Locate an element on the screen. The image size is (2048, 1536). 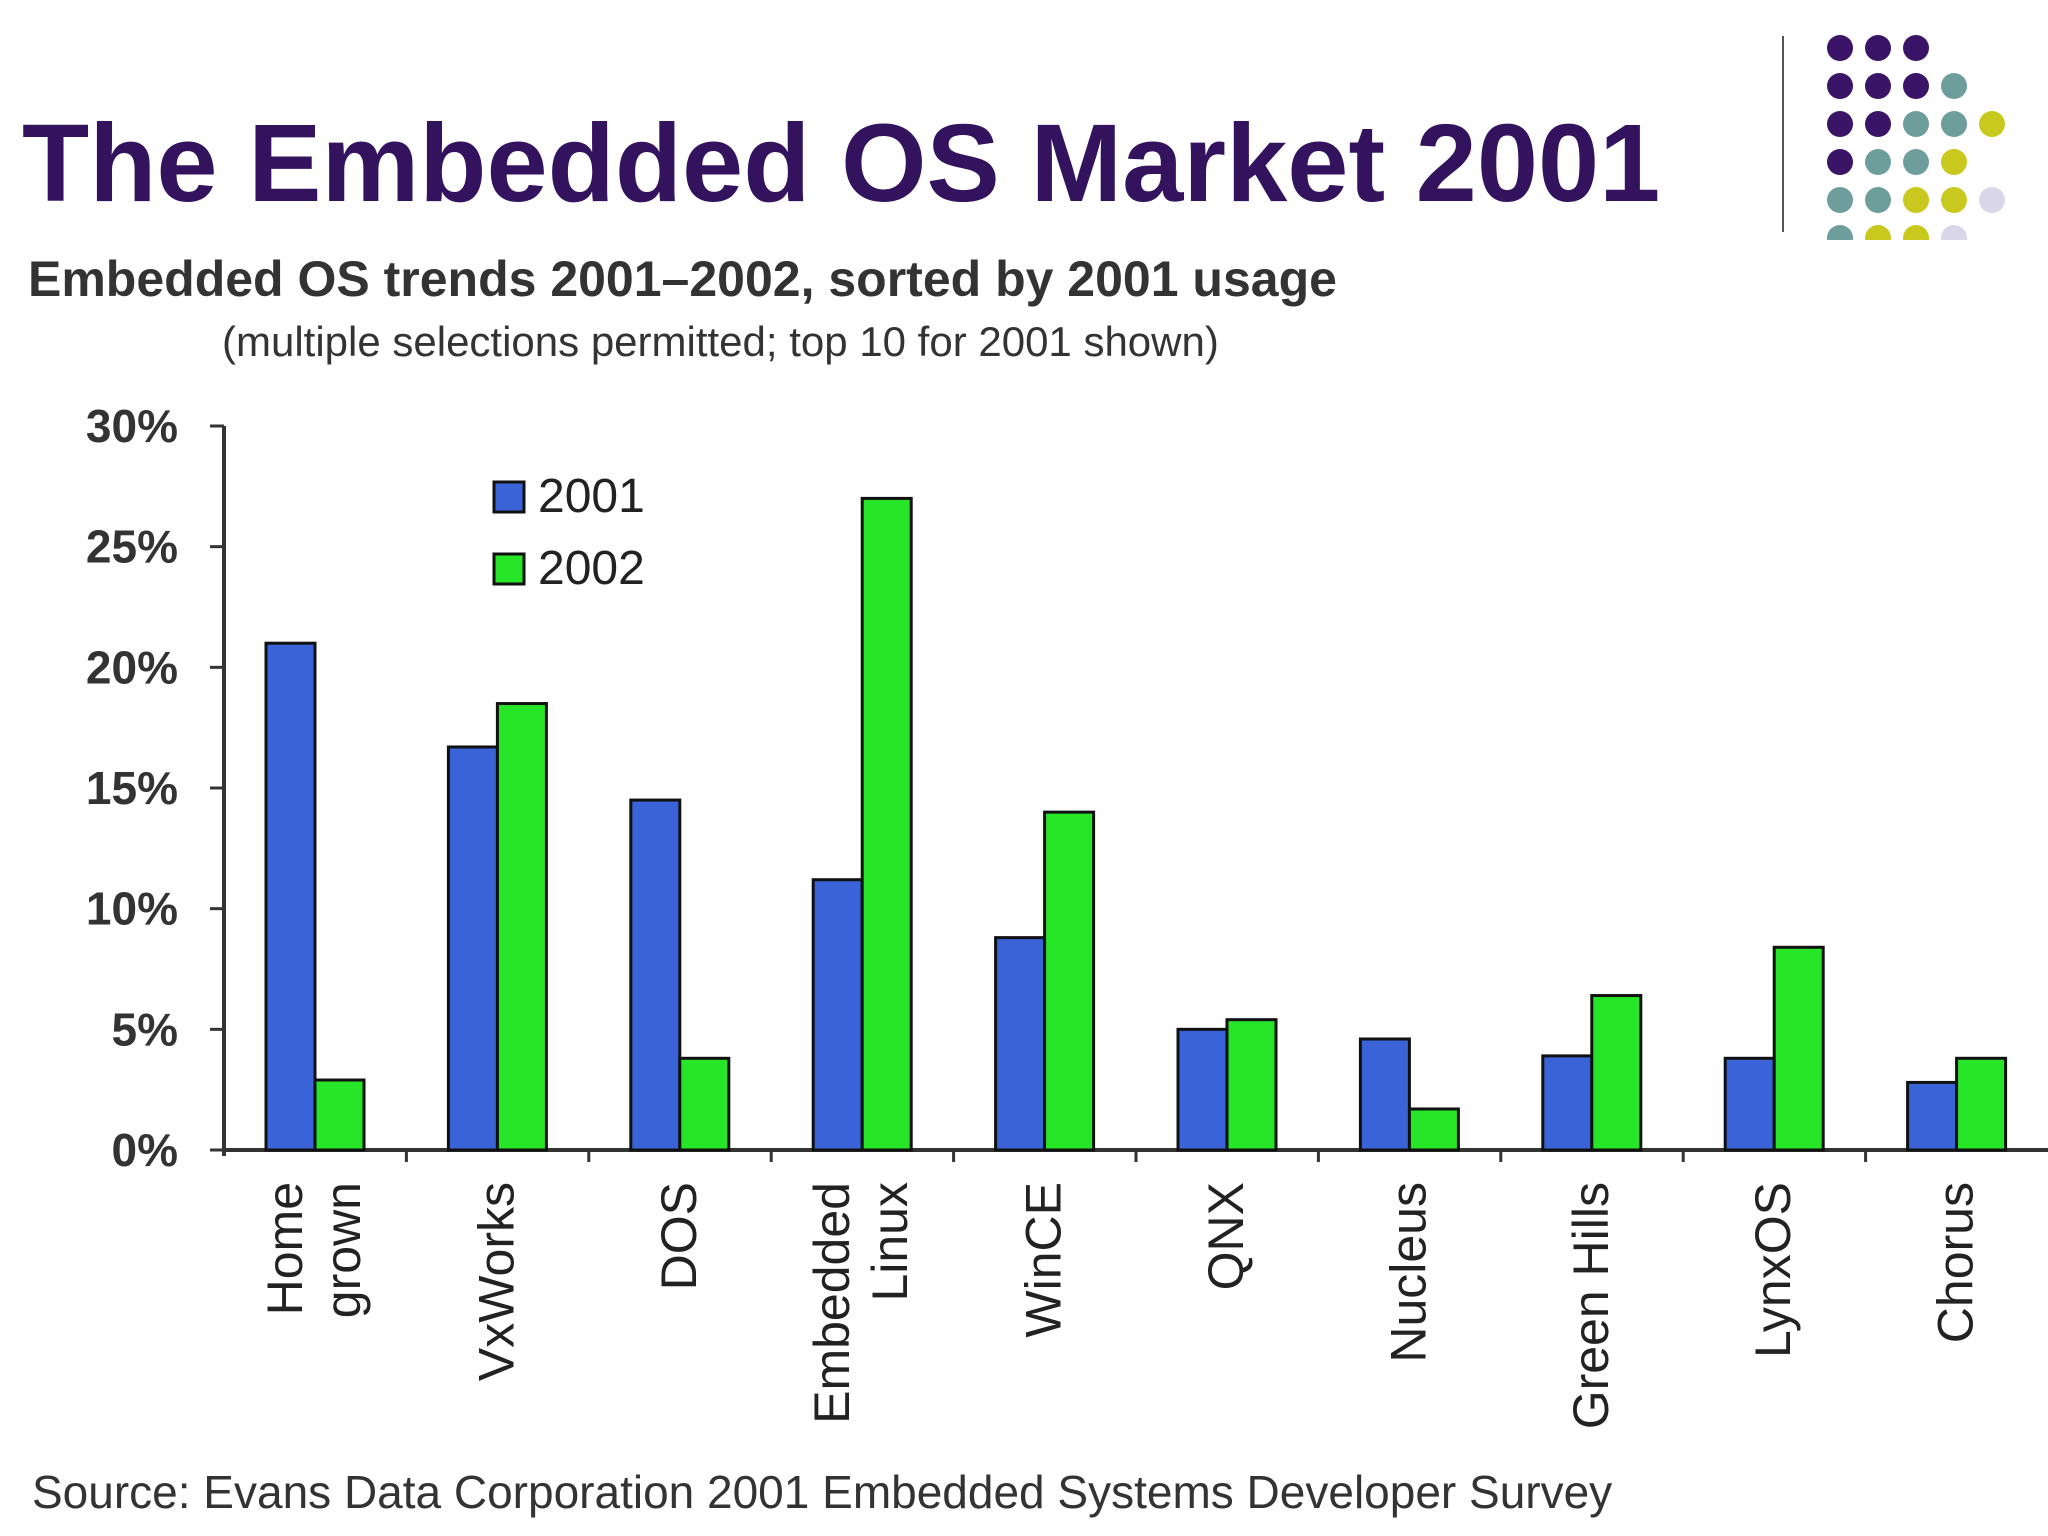
x-tick-label: VxWorks is located at coordinates (496, 1281).